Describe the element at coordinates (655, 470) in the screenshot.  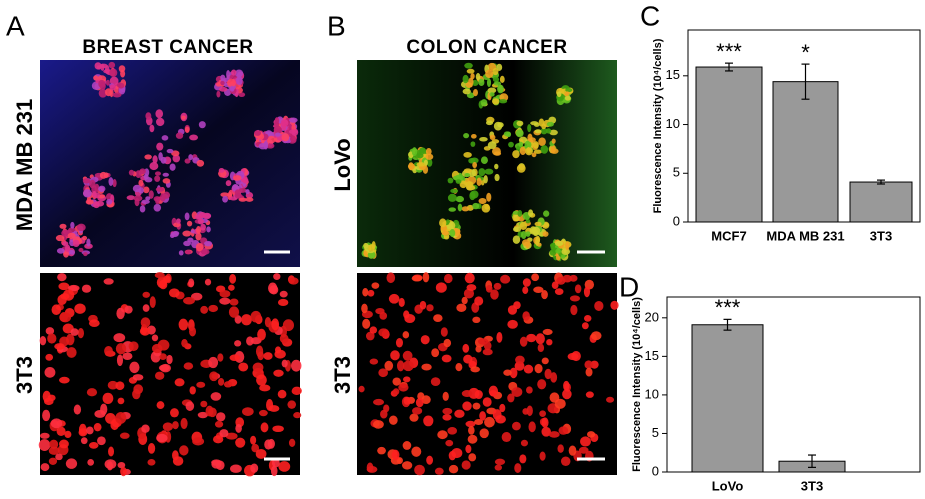
I see `y-tick-label: 0` at that location.